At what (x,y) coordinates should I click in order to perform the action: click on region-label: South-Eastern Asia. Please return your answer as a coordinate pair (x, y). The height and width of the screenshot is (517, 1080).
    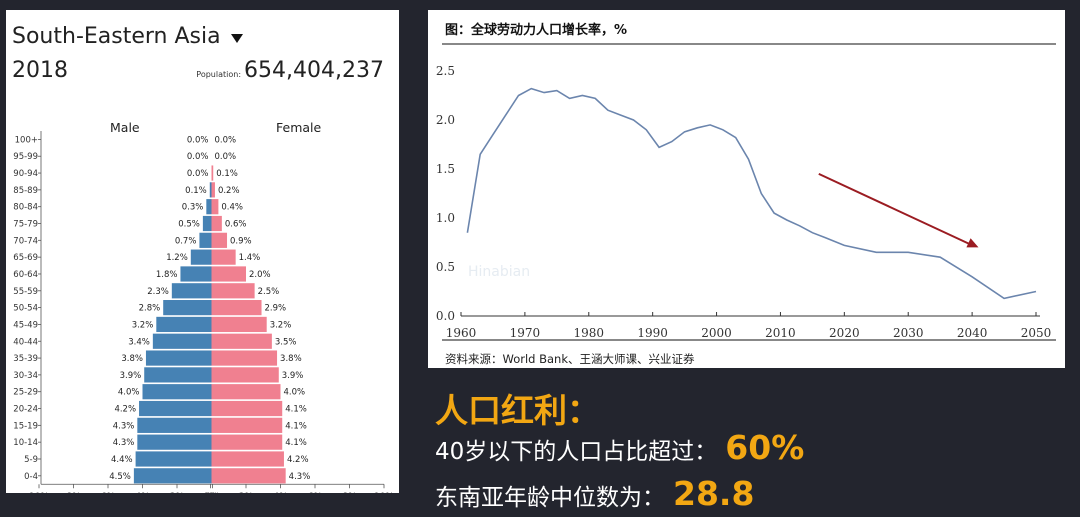
    Looking at the image, I should click on (116, 36).